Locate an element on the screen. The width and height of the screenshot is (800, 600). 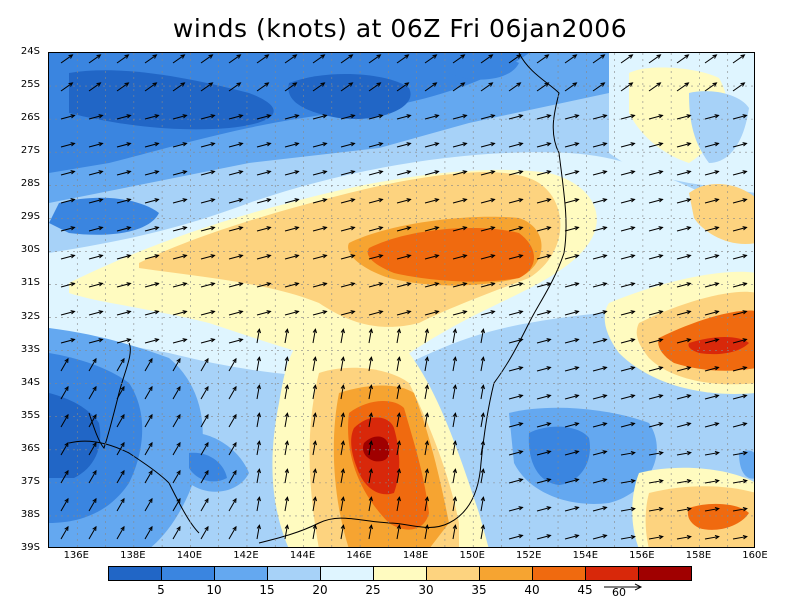
longitude-label: 142E is located at coordinates (246, 555).